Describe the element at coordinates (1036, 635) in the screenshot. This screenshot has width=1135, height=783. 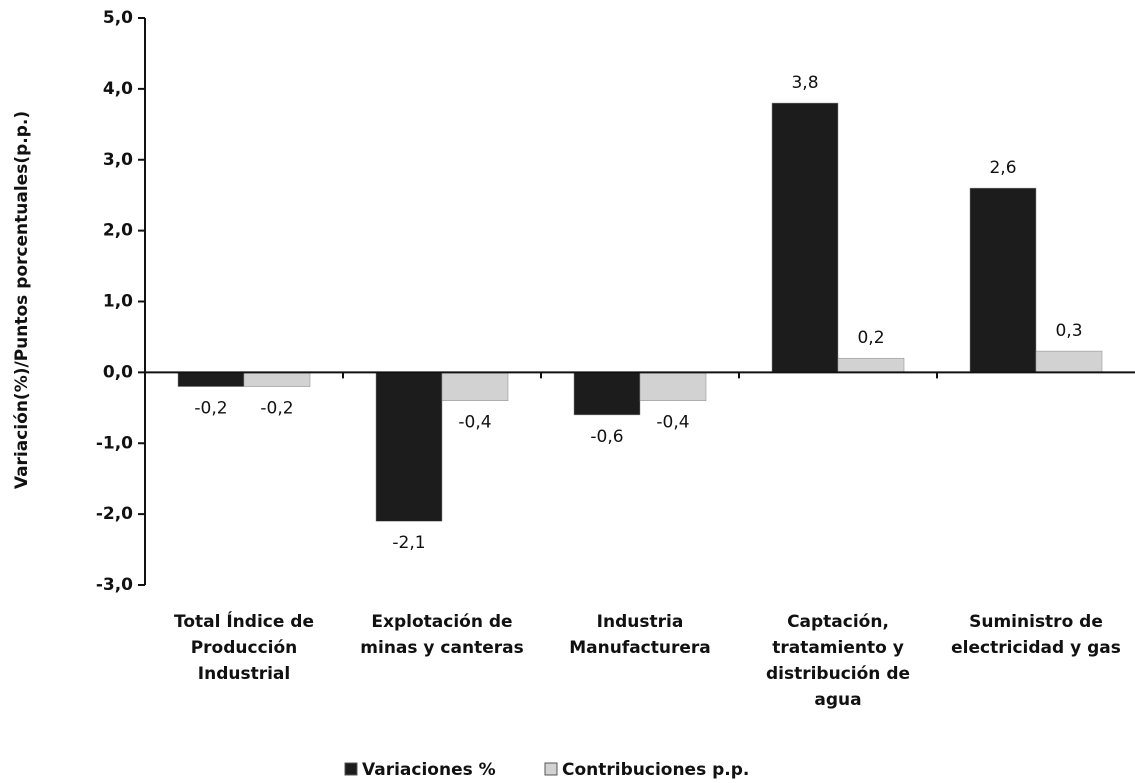
I see `x-tick-label: Suministro de electricidad y gas` at that location.